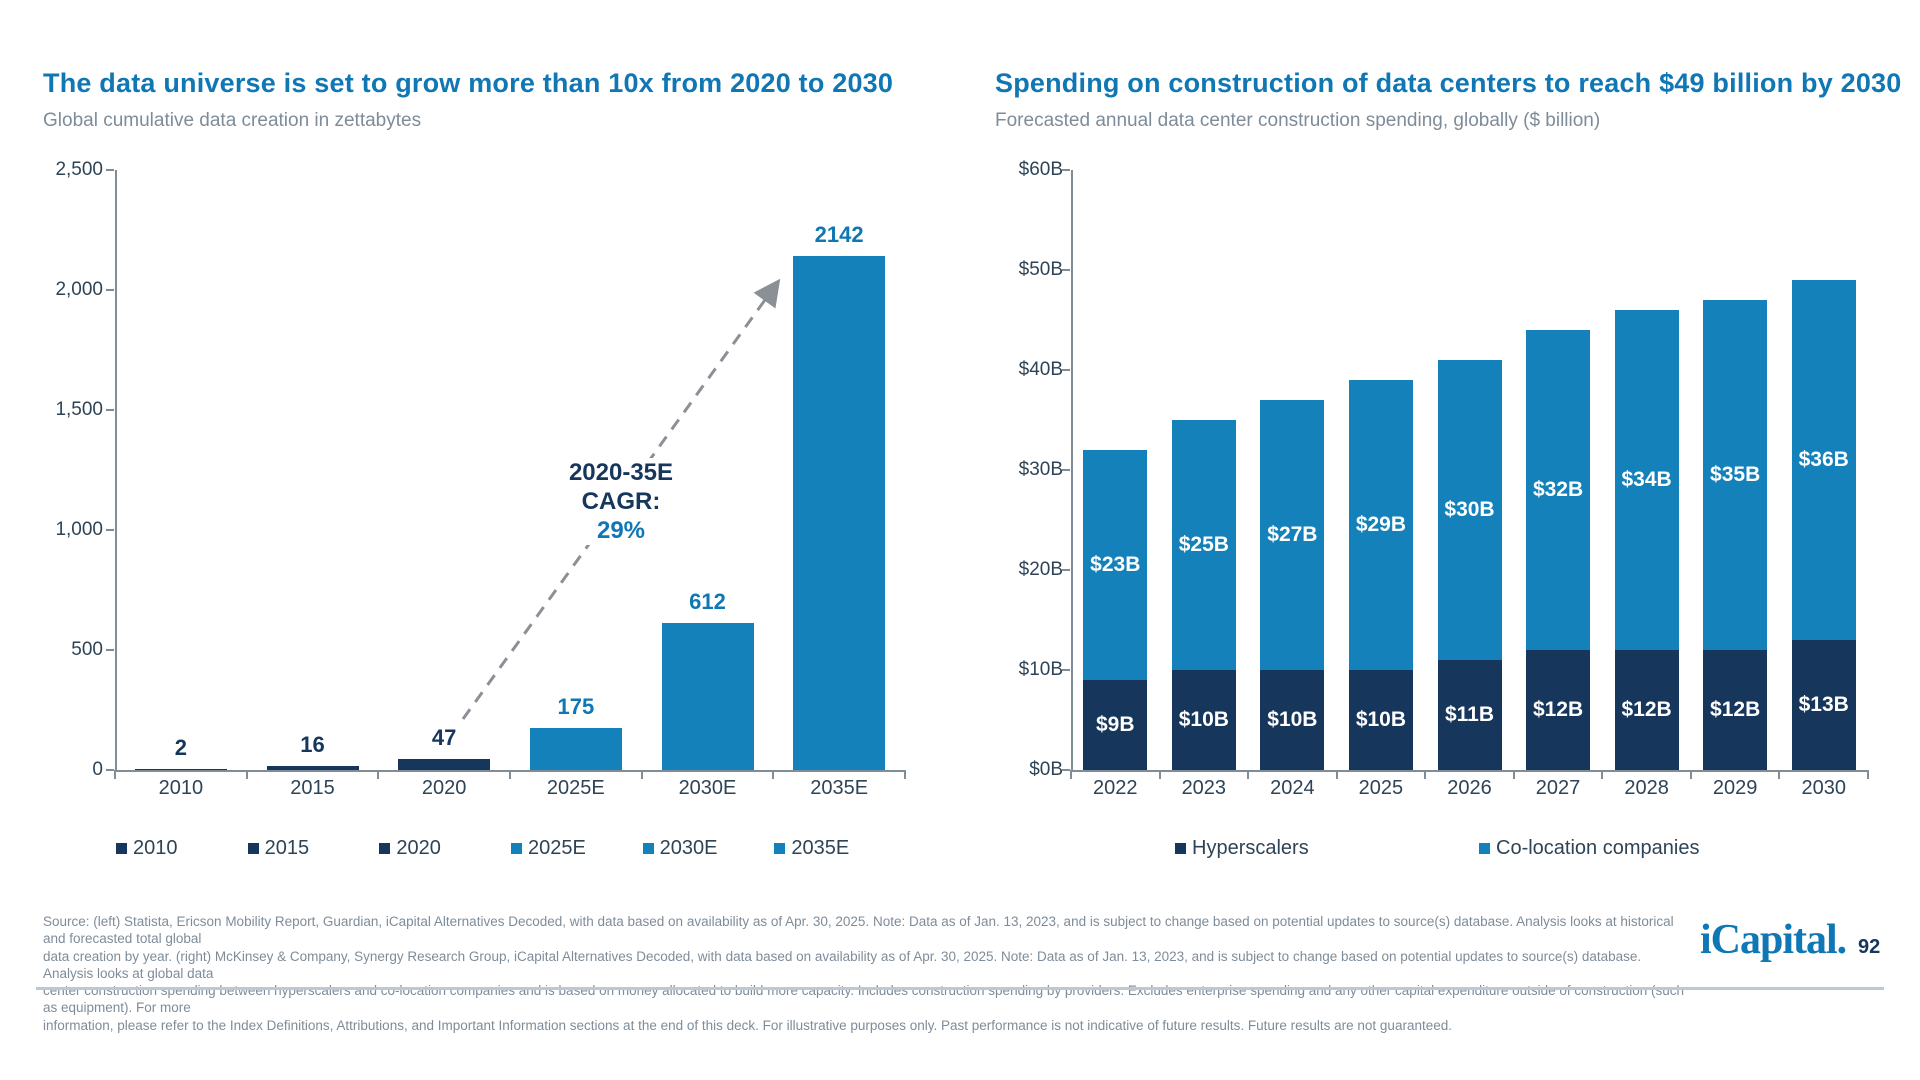 This screenshot has width=1920, height=1080. Describe the element at coordinates (1040, 269) in the screenshot. I see `y-axis-label: $50B` at that location.